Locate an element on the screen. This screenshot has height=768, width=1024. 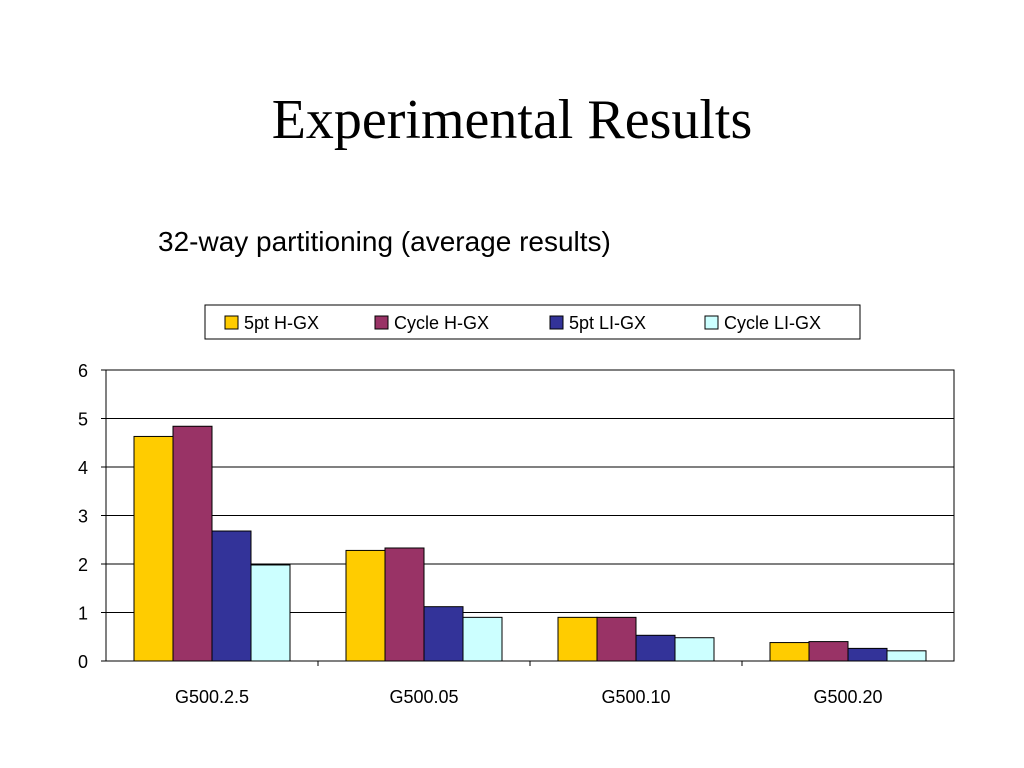
y-tick-label: 6 is located at coordinates (83, 371).